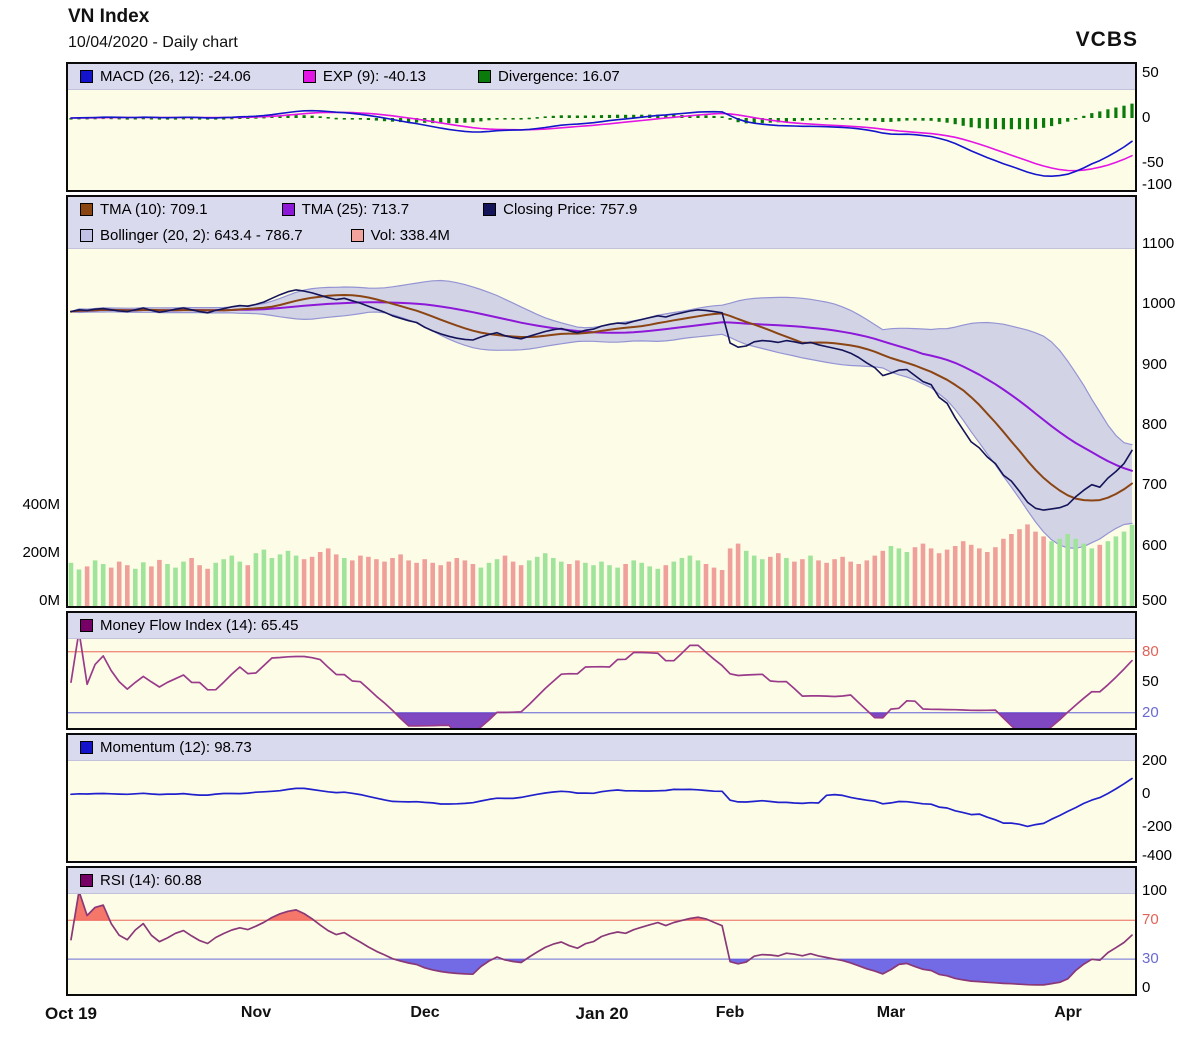 This screenshot has width=1200, height=1042. Describe the element at coordinates (730, 1012) in the screenshot. I see `x-axis-label: Feb` at that location.